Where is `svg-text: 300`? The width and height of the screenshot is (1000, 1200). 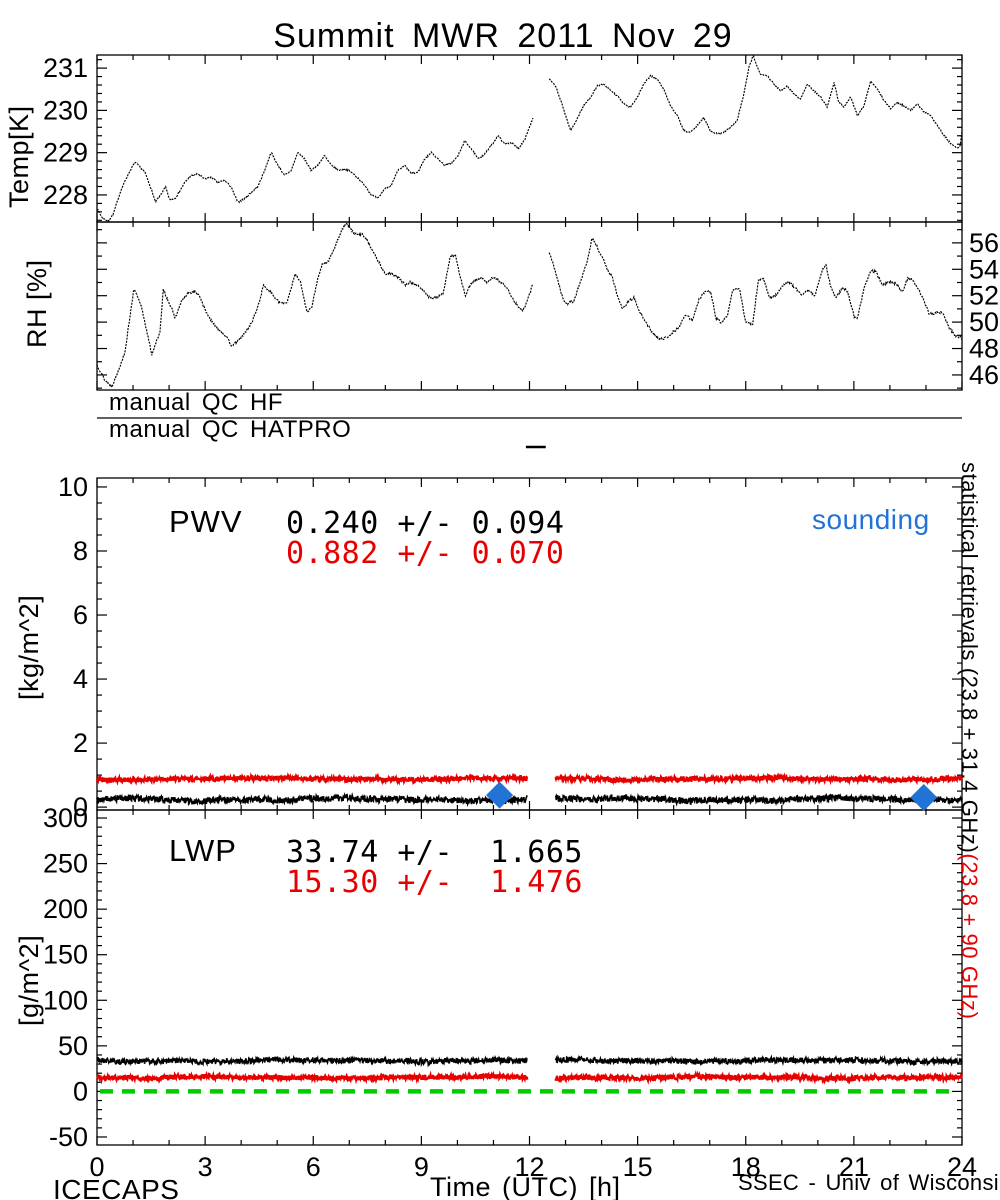 svg-text: 300 is located at coordinates (65, 818).